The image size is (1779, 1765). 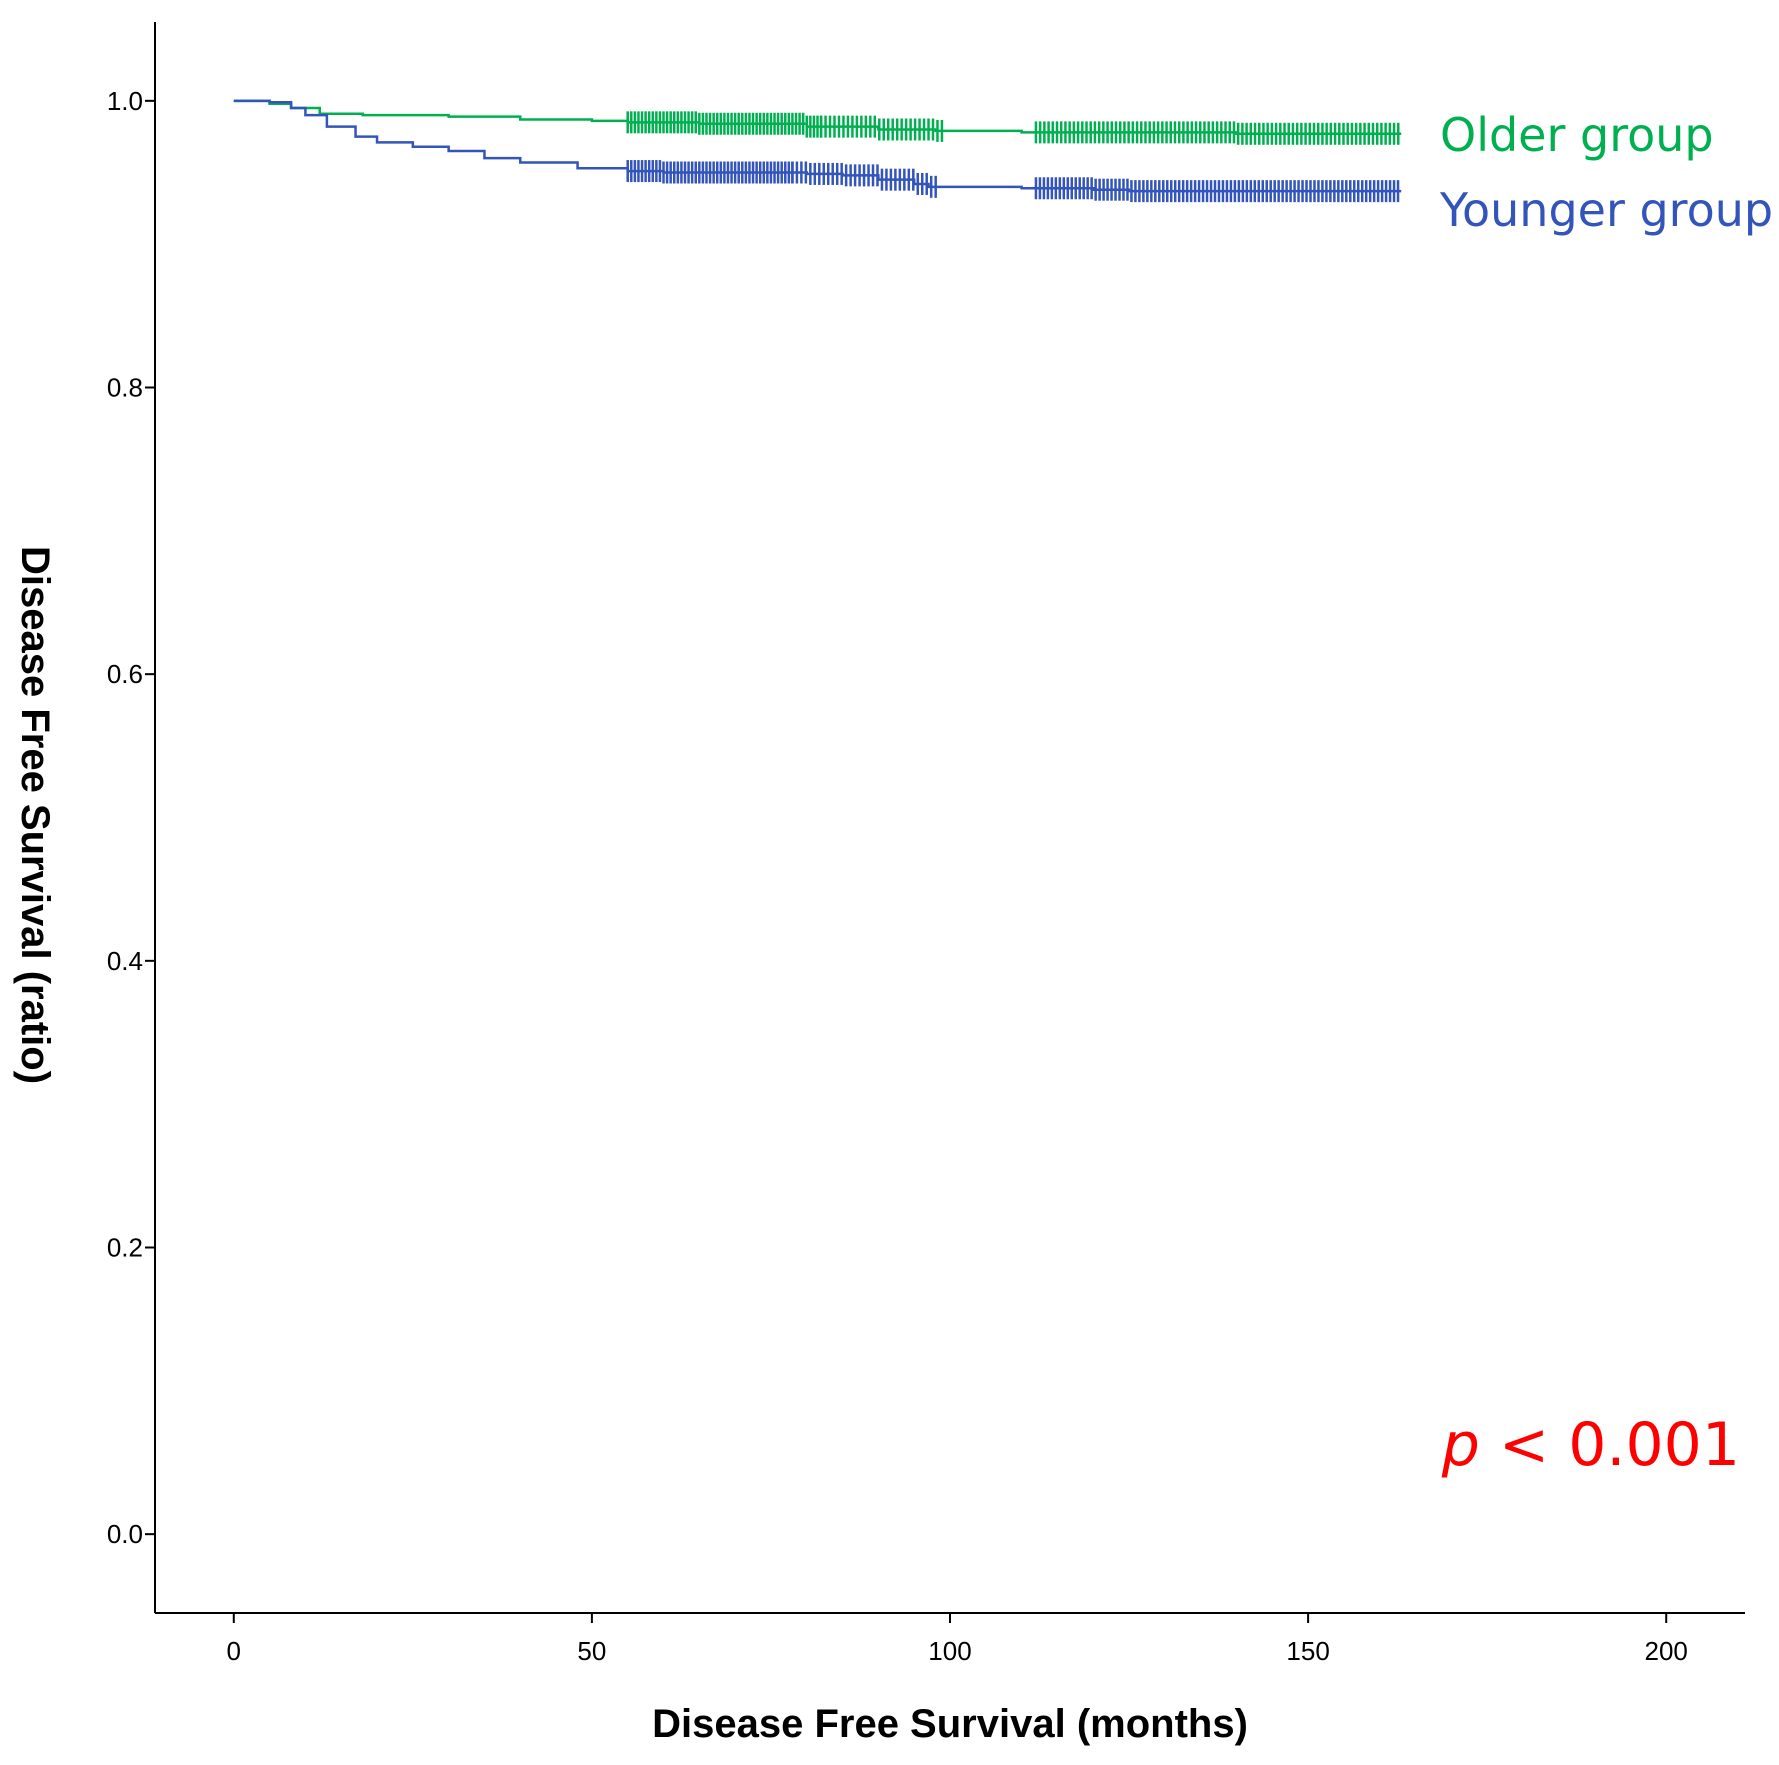 I want to click on y-tick-label: 0.2, so click(x=125, y=1248).